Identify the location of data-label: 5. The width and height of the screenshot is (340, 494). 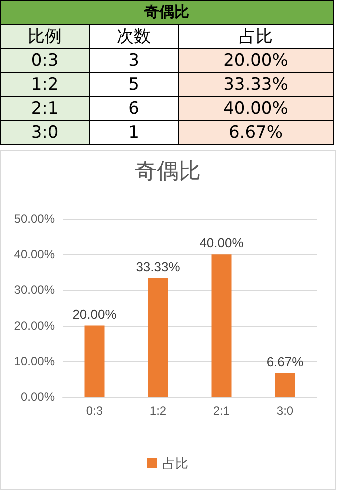
(134, 84).